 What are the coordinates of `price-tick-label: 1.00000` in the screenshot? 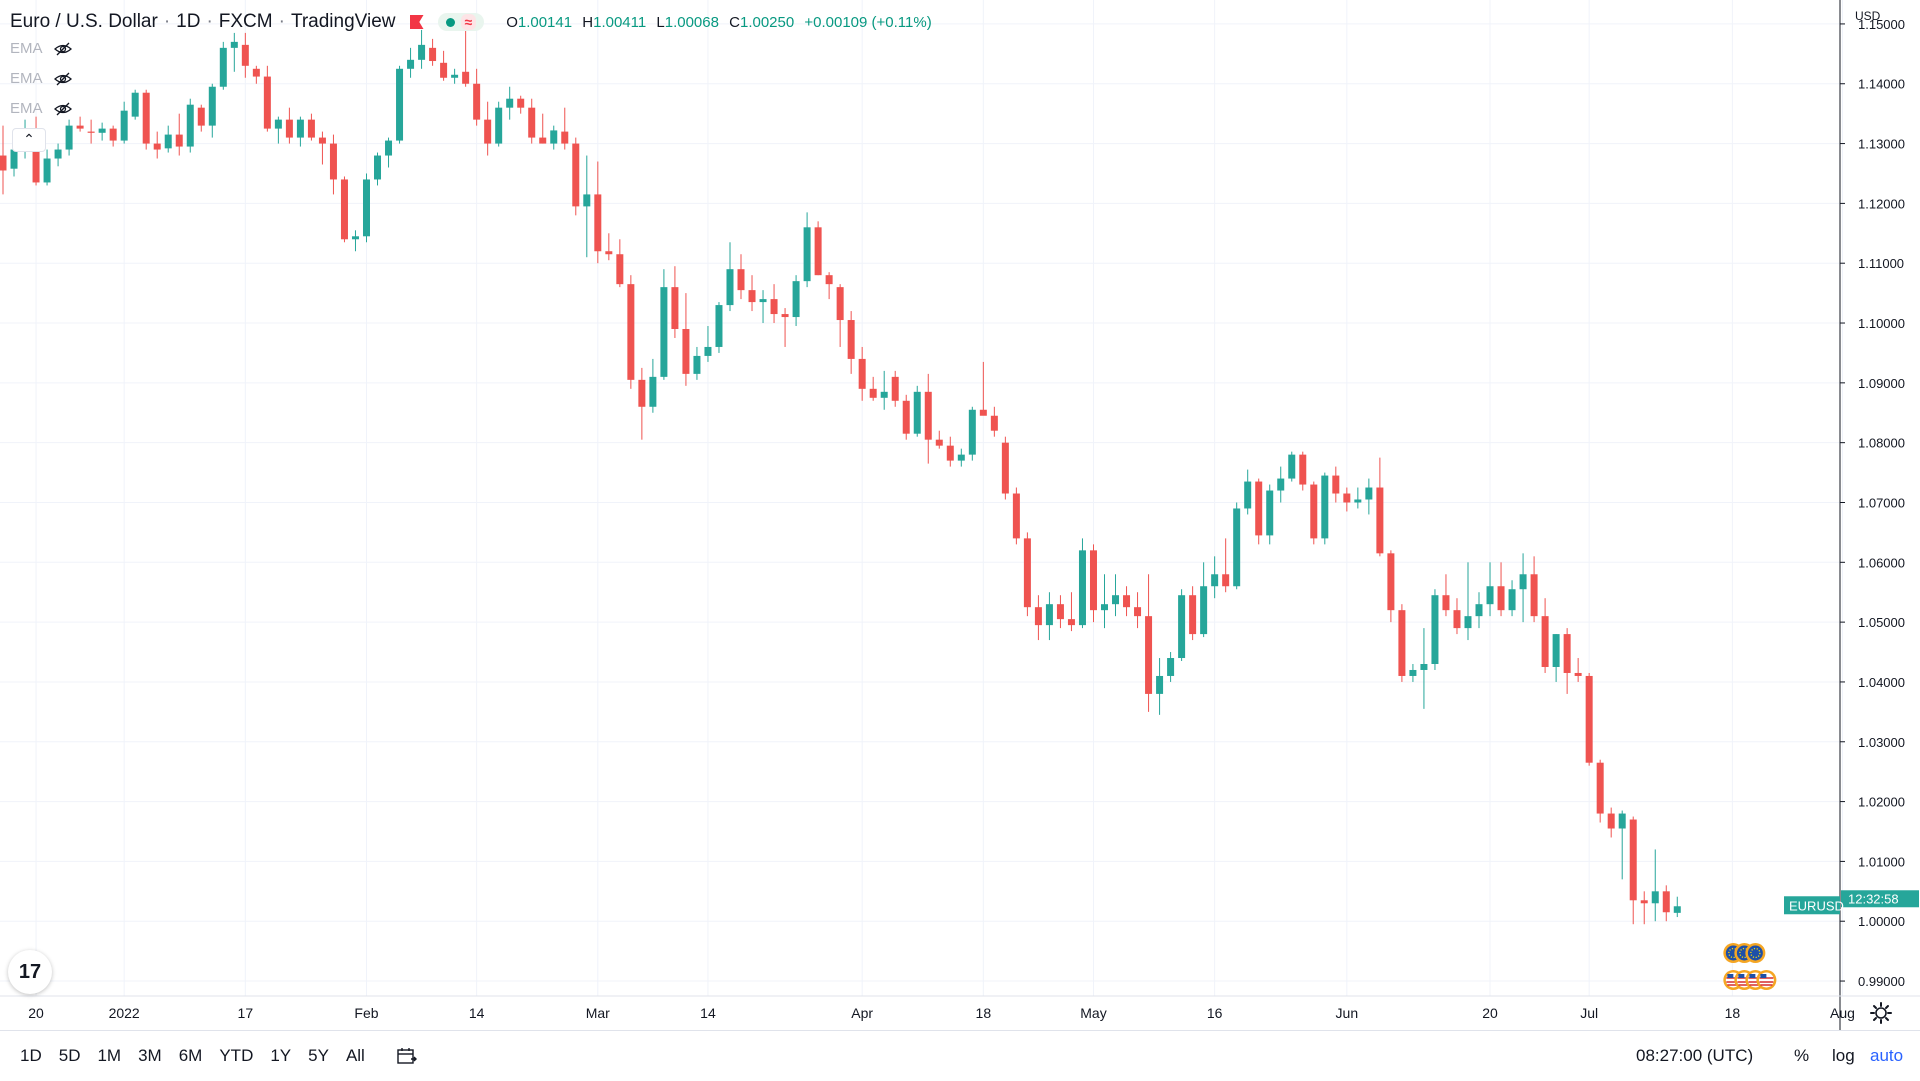 It's located at (1881, 921).